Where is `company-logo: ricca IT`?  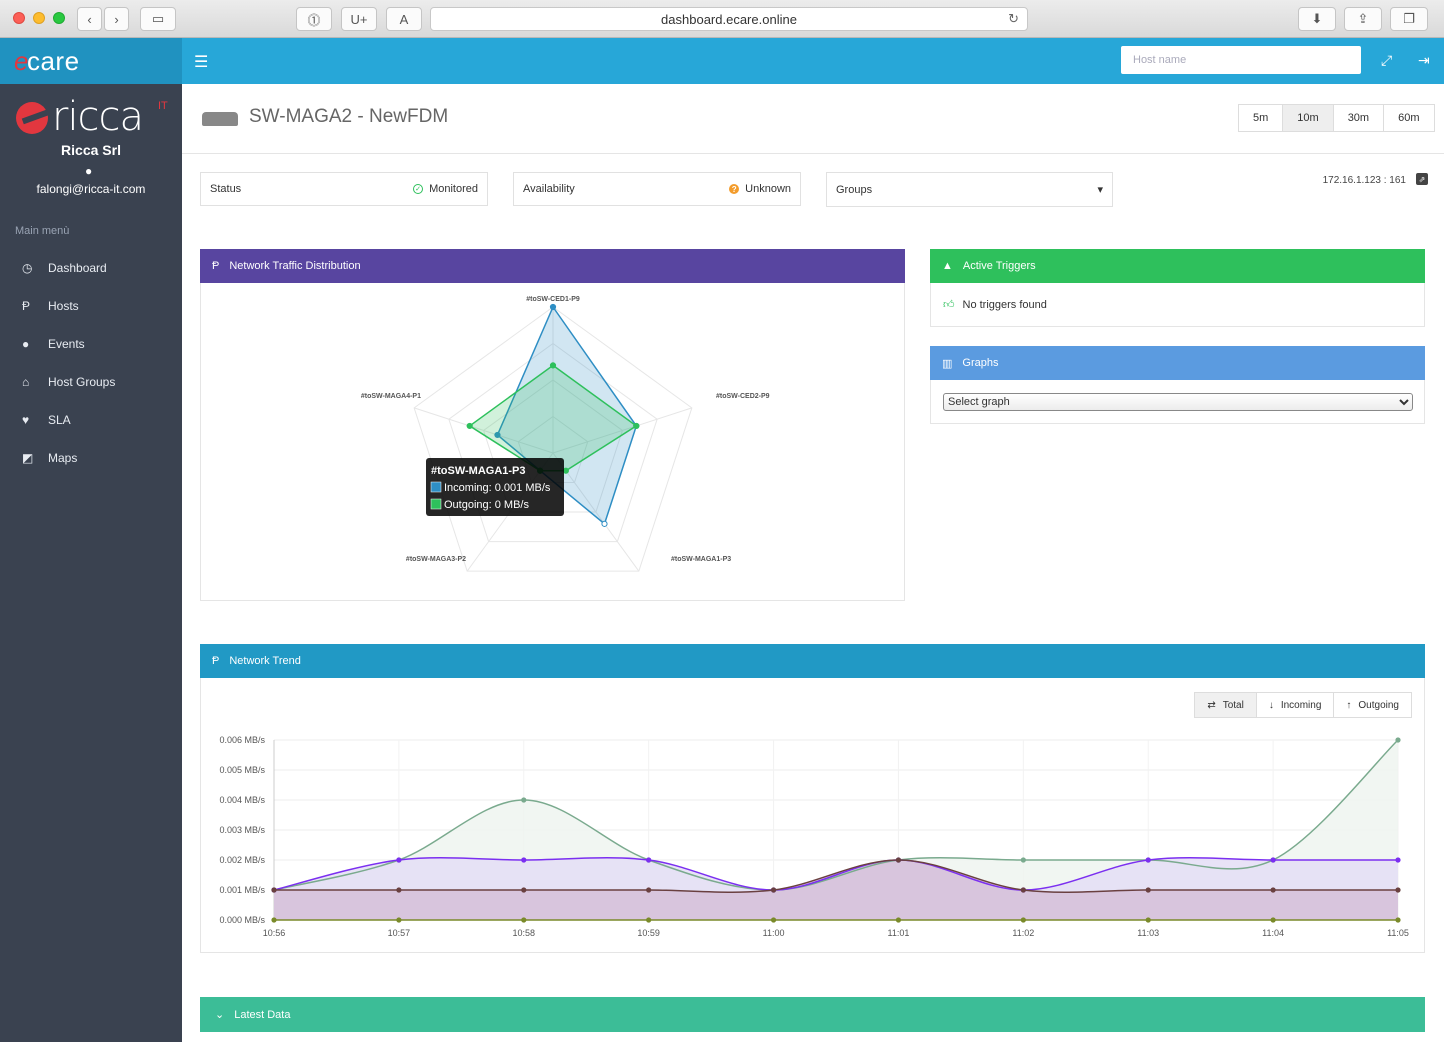 company-logo: ricca IT is located at coordinates (92, 117).